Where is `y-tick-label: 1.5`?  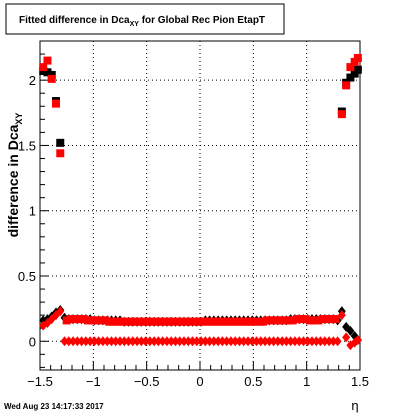 y-tick-label: 1.5 is located at coordinates (27, 145).